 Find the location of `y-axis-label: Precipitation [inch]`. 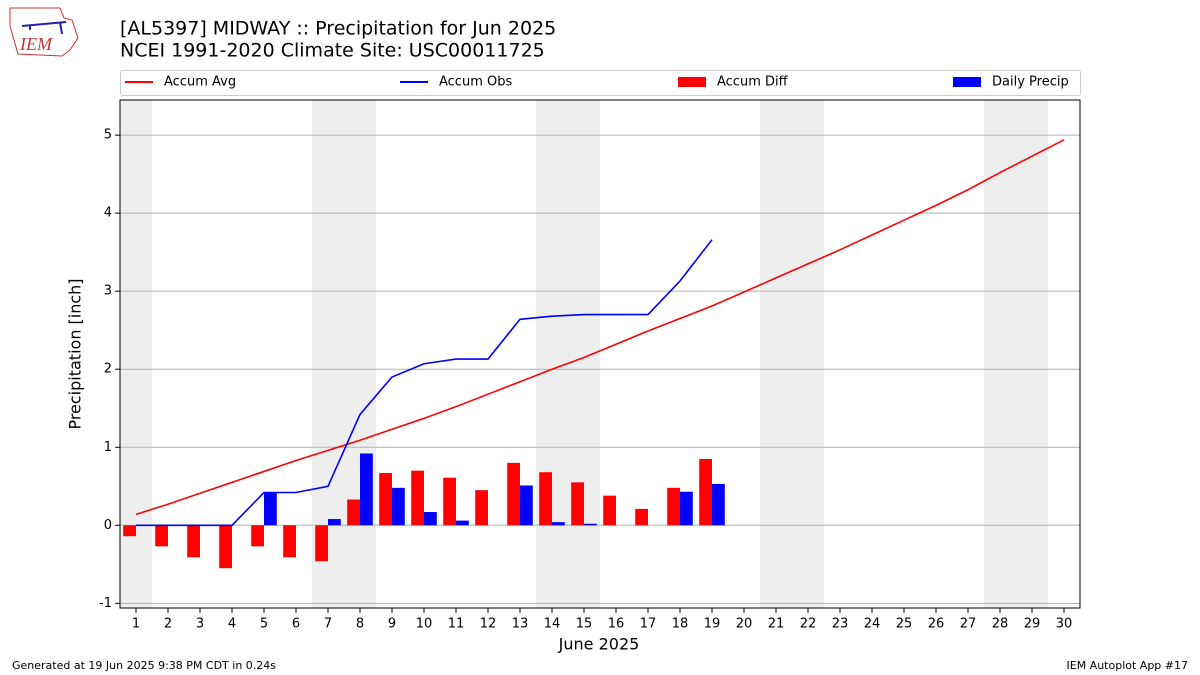

y-axis-label: Precipitation [inch] is located at coordinates (75, 353).